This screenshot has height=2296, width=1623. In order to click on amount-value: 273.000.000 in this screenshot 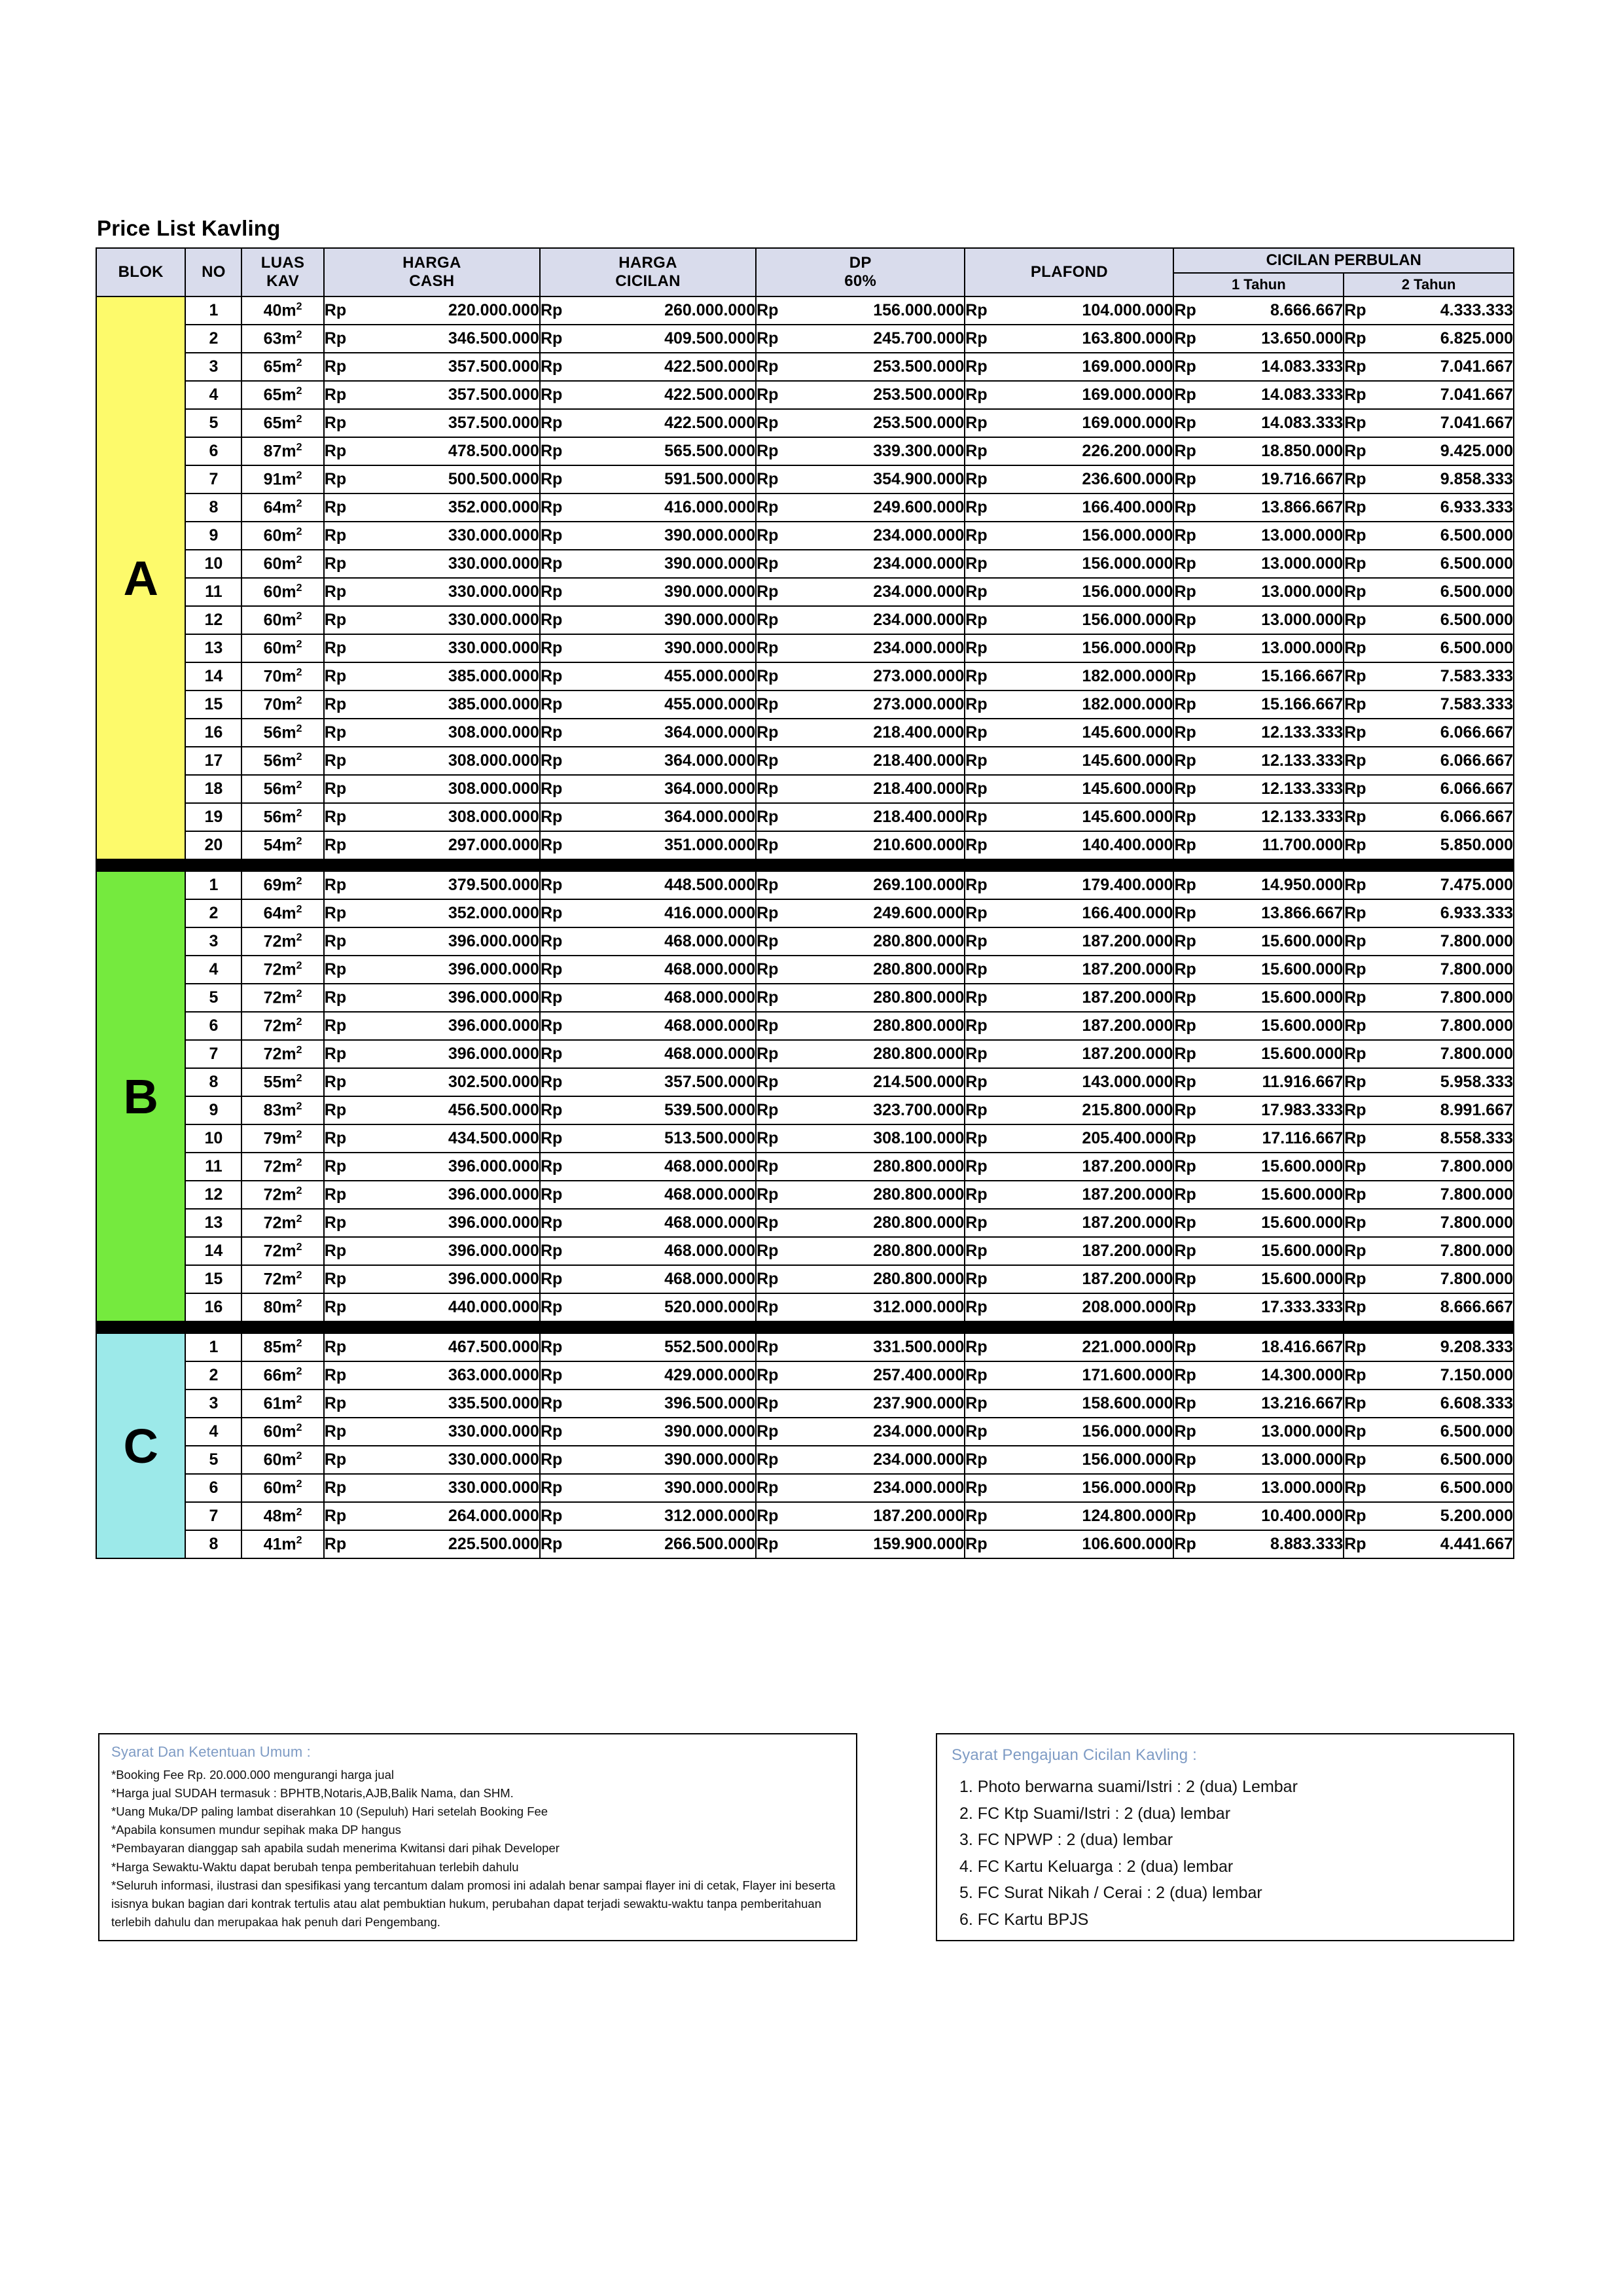, I will do `click(919, 676)`.